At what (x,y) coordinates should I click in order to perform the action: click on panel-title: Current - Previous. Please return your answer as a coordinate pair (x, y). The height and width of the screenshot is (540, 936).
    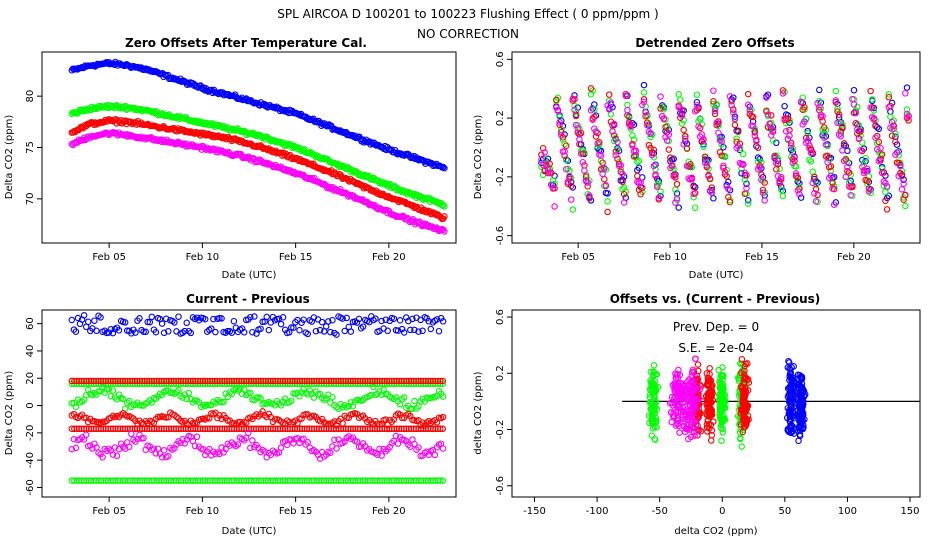
    Looking at the image, I should click on (248, 299).